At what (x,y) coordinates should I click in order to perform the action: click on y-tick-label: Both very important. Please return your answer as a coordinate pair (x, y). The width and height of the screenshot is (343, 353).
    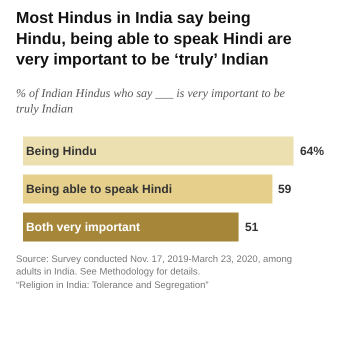
    Looking at the image, I should click on (83, 227).